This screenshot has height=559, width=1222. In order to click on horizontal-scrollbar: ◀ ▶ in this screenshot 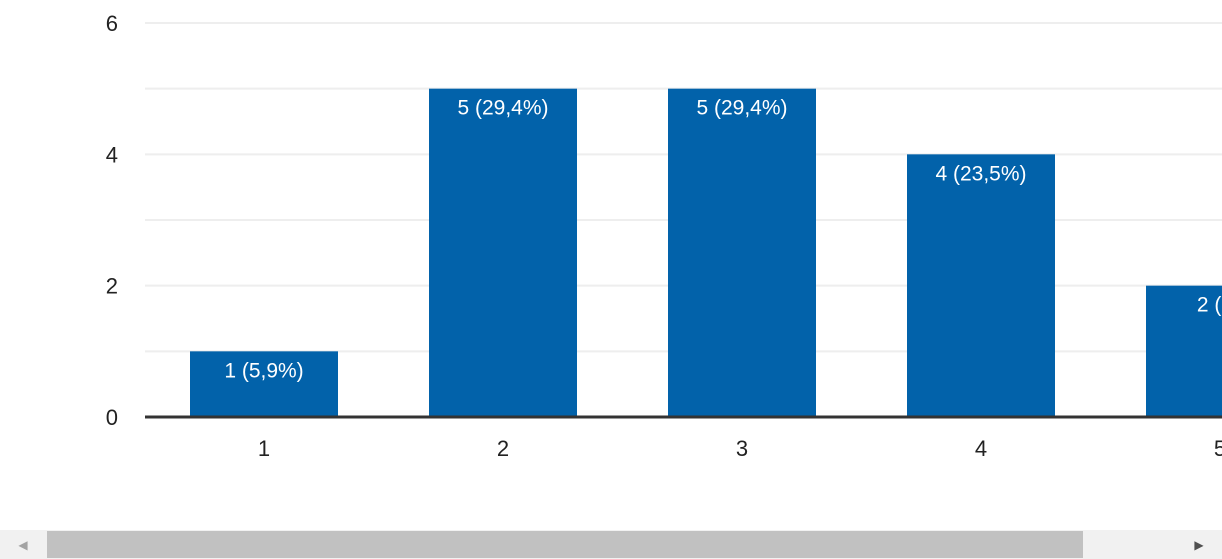, I will do `click(611, 544)`.